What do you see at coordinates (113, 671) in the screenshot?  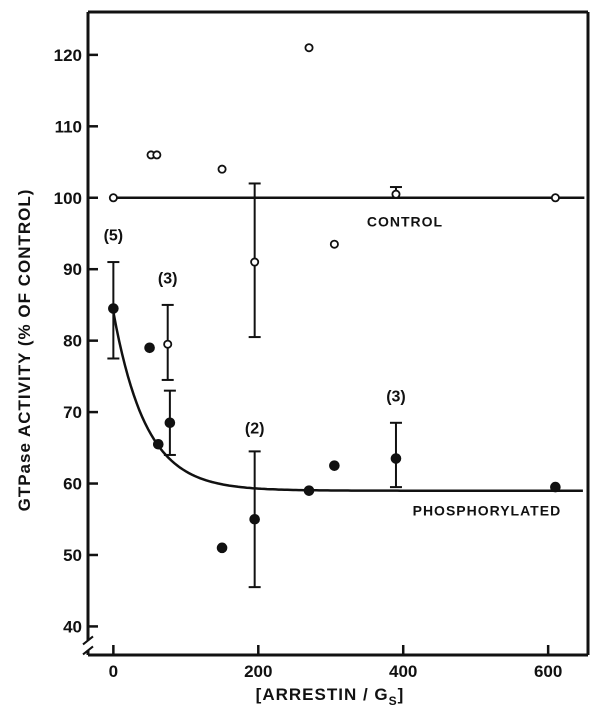 I see `x-tick-label: 0` at bounding box center [113, 671].